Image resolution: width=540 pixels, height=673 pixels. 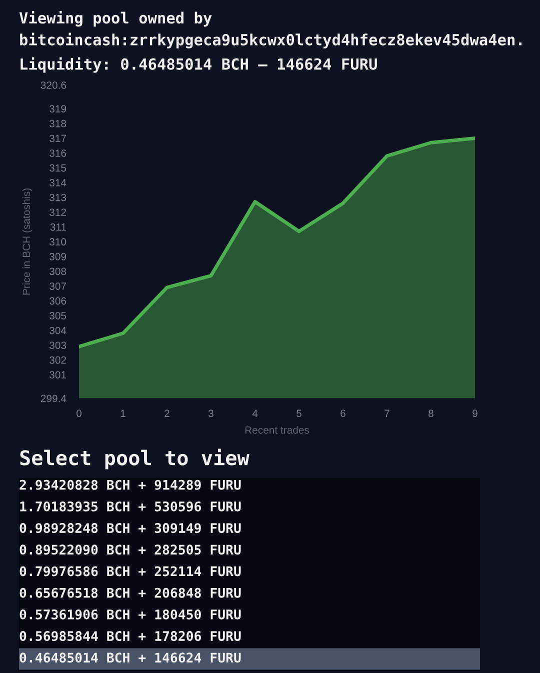 I want to click on y-tick-label: 302, so click(x=58, y=360).